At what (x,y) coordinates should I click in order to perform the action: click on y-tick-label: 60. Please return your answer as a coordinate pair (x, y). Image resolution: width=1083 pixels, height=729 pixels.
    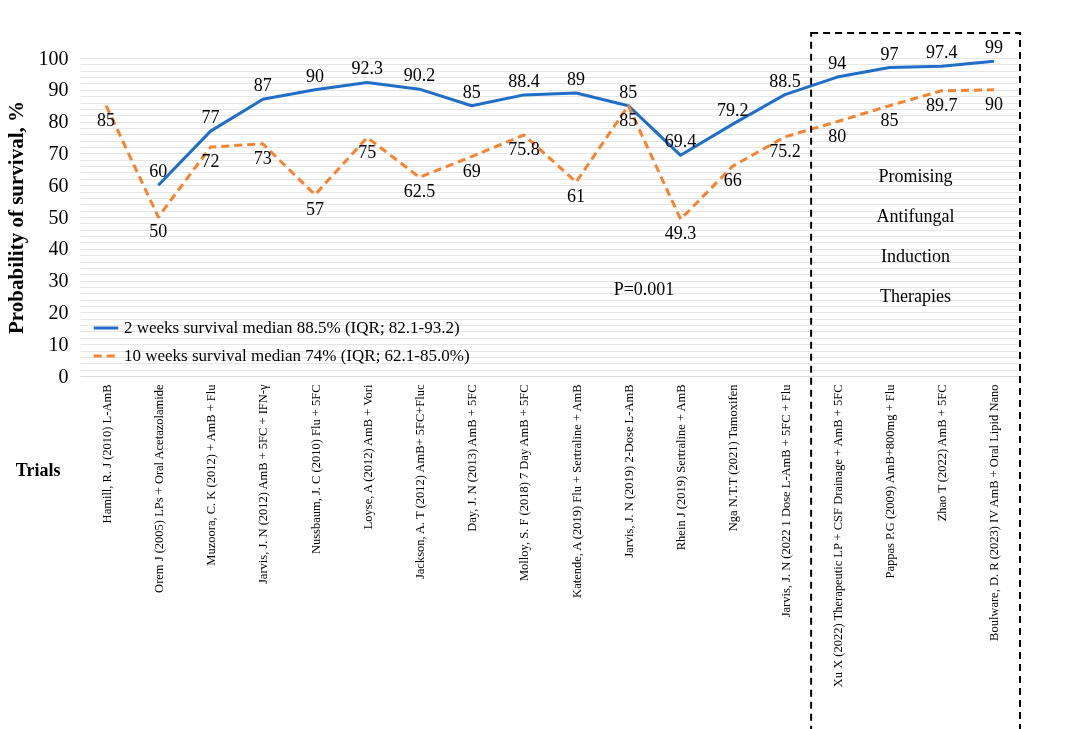
    Looking at the image, I should click on (58, 184).